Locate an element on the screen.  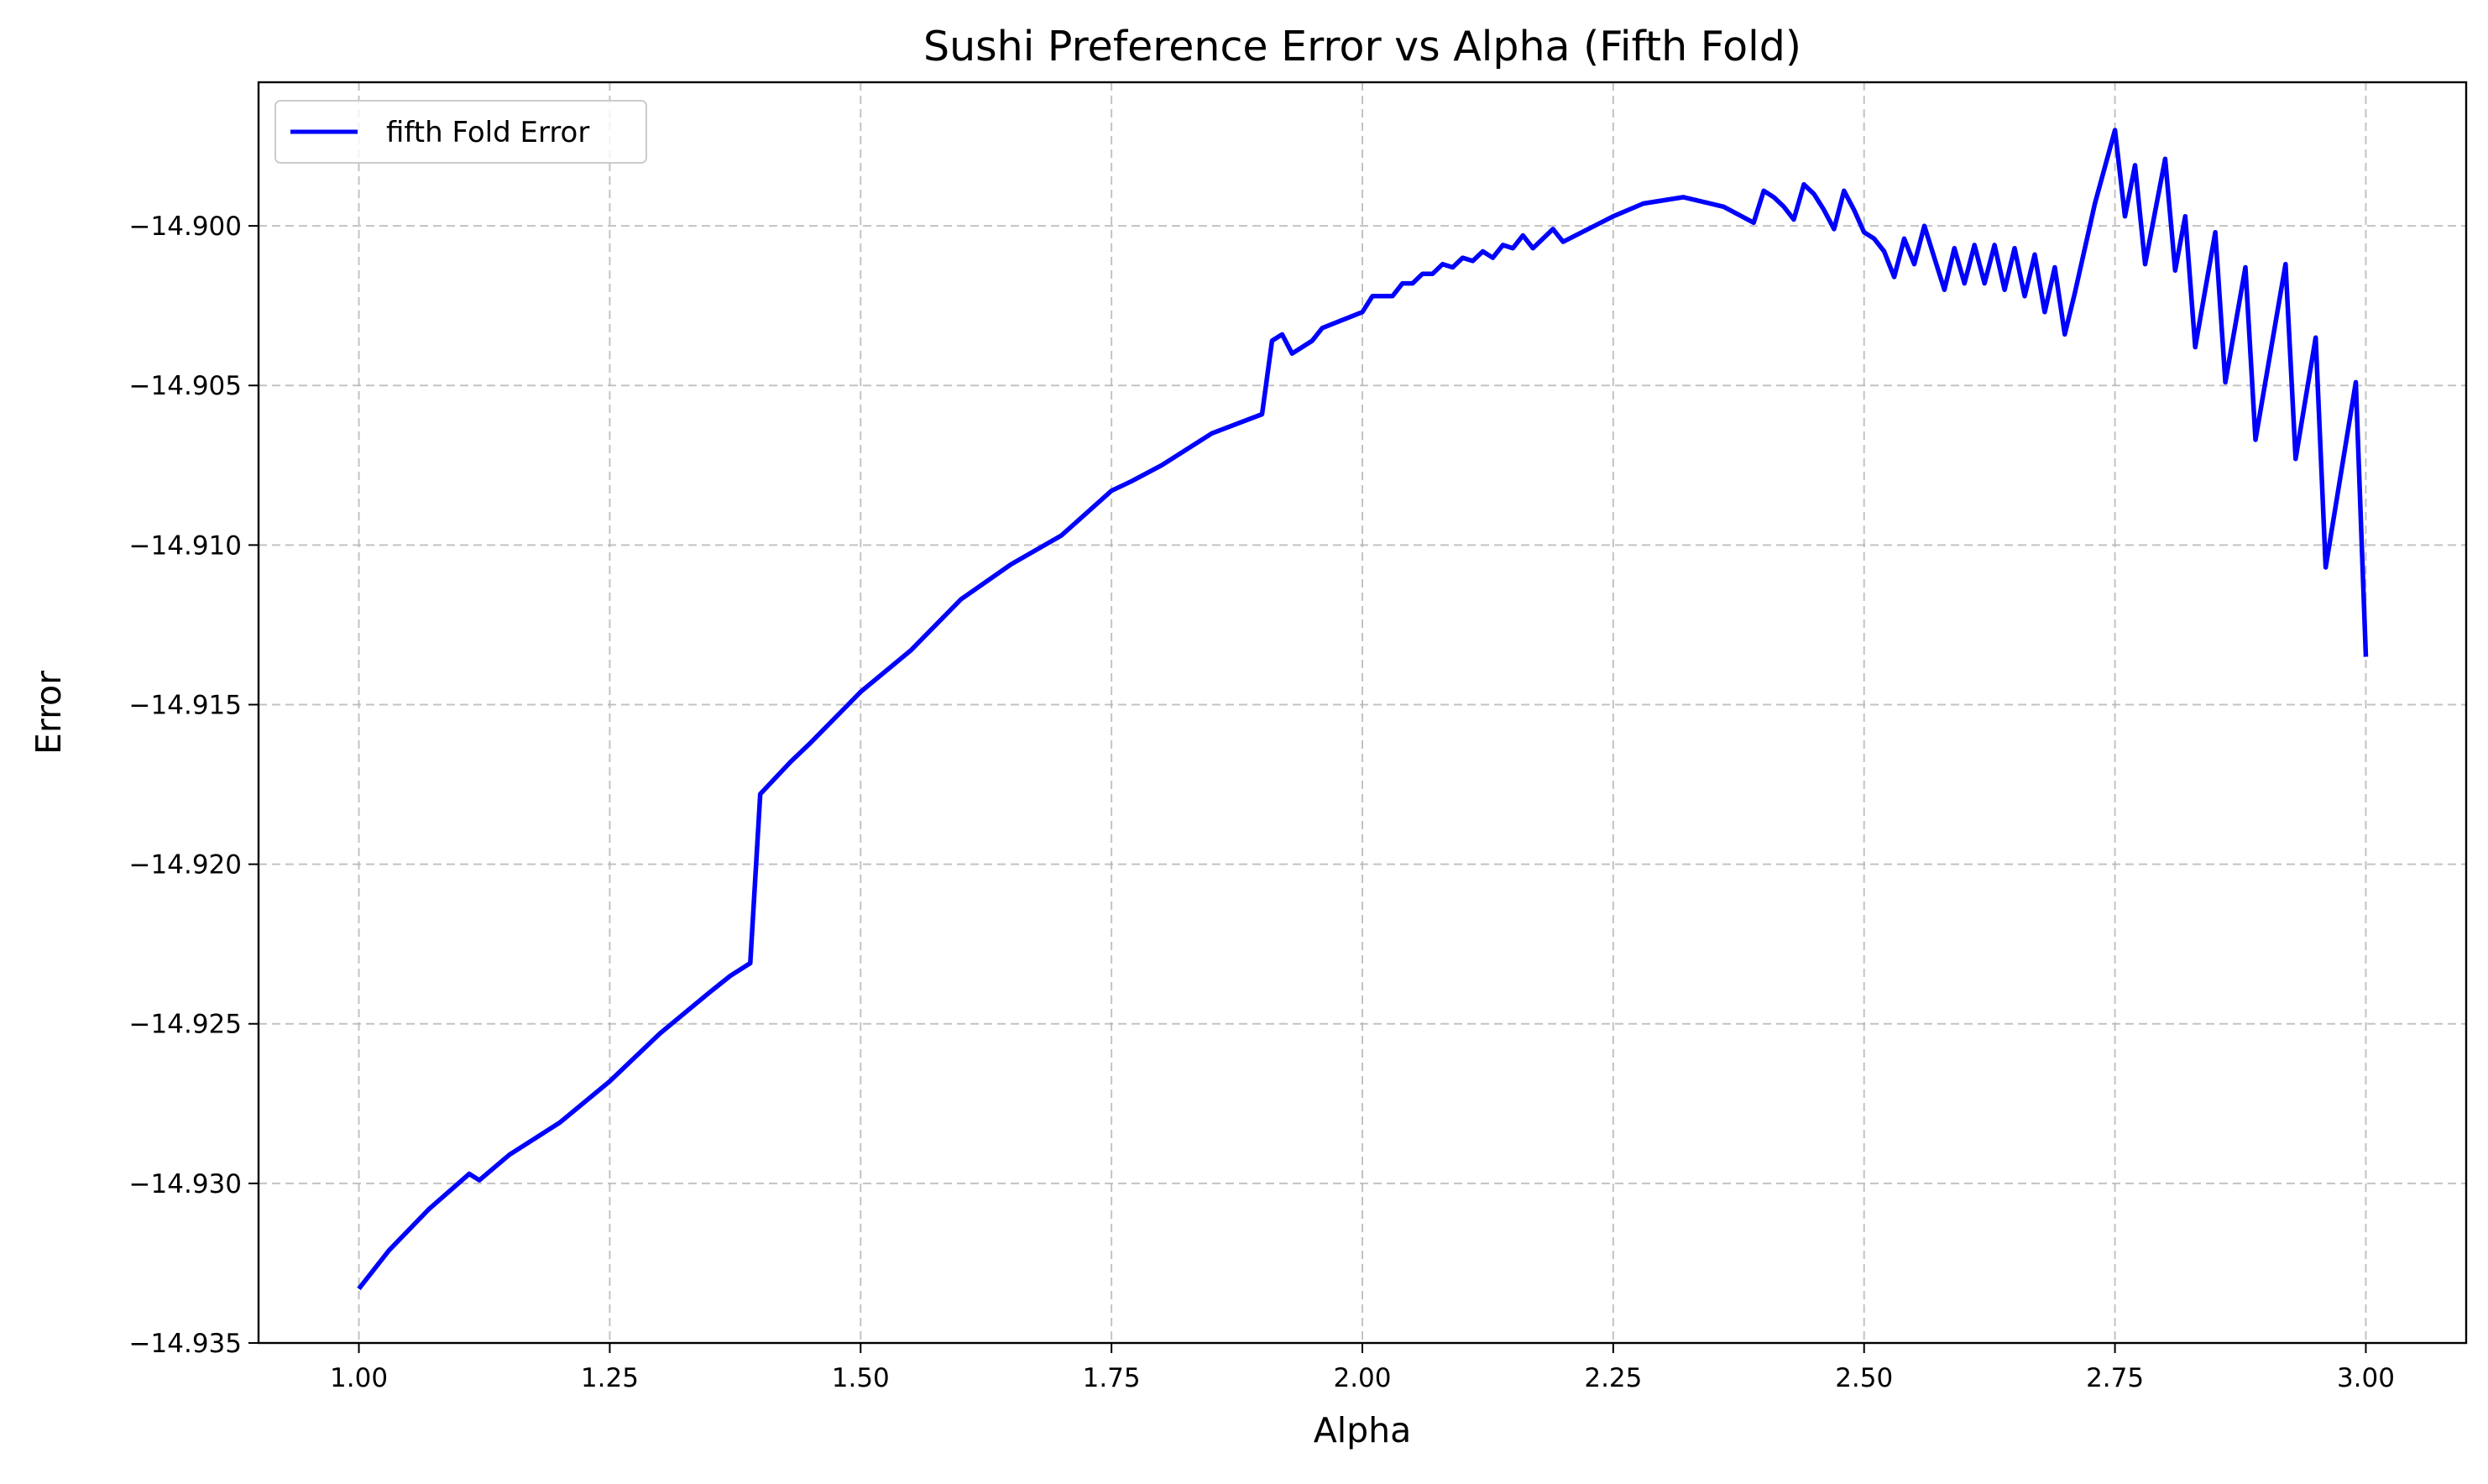
y-tick-label: −14.905 is located at coordinates (185, 386).